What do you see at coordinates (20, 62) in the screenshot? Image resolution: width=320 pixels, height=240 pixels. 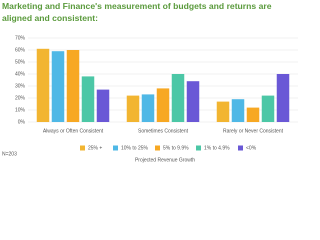 I see `y-tick-label: 50%` at bounding box center [20, 62].